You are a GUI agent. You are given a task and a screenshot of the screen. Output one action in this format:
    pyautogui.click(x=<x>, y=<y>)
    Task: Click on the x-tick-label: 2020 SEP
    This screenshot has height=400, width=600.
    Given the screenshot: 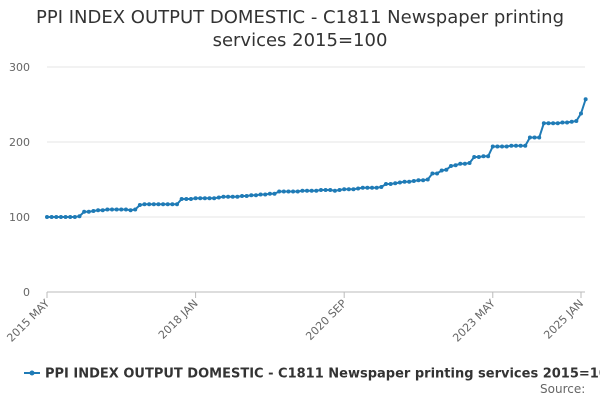 What is the action you would take?
    pyautogui.click(x=326, y=320)
    